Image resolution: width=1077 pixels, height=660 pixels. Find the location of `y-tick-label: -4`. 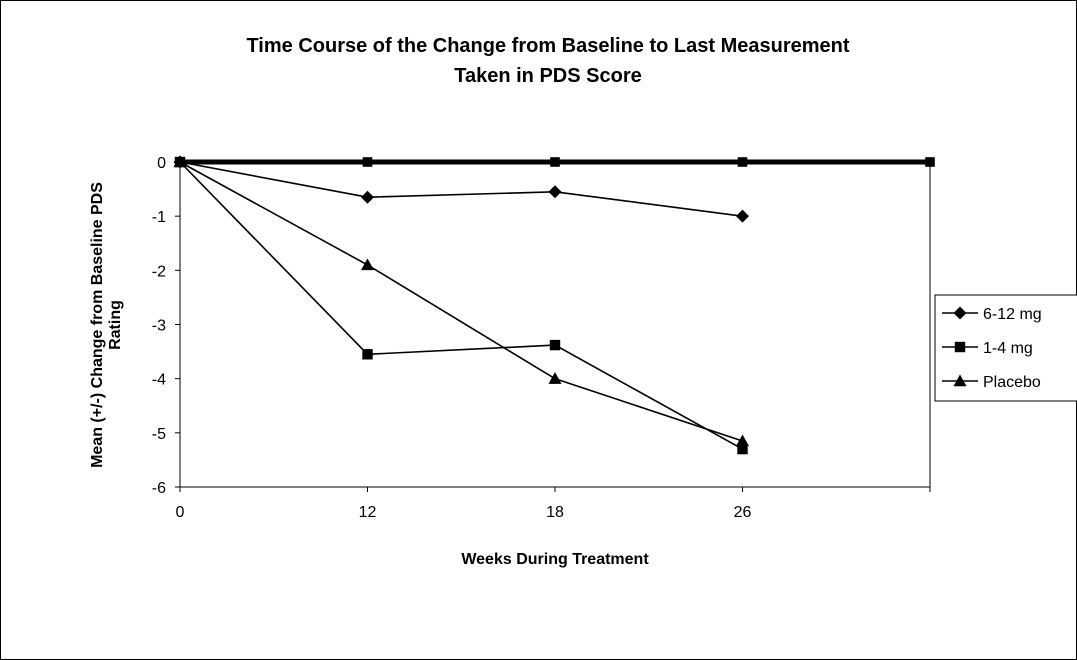

y-tick-label: -4 is located at coordinates (159, 380).